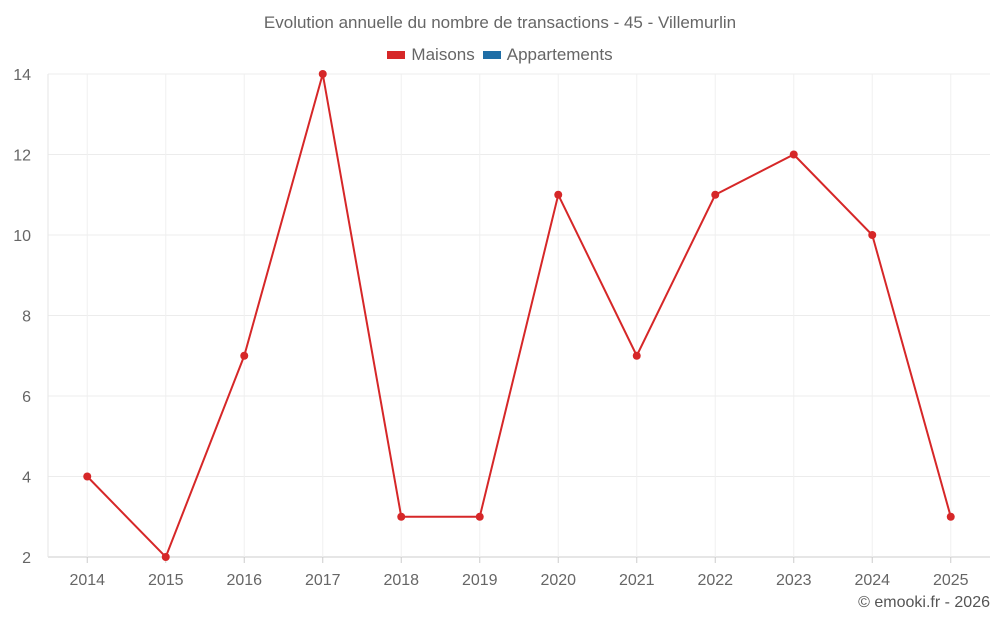 This screenshot has width=1000, height=625. I want to click on x-tick-label: 2017, so click(323, 580).